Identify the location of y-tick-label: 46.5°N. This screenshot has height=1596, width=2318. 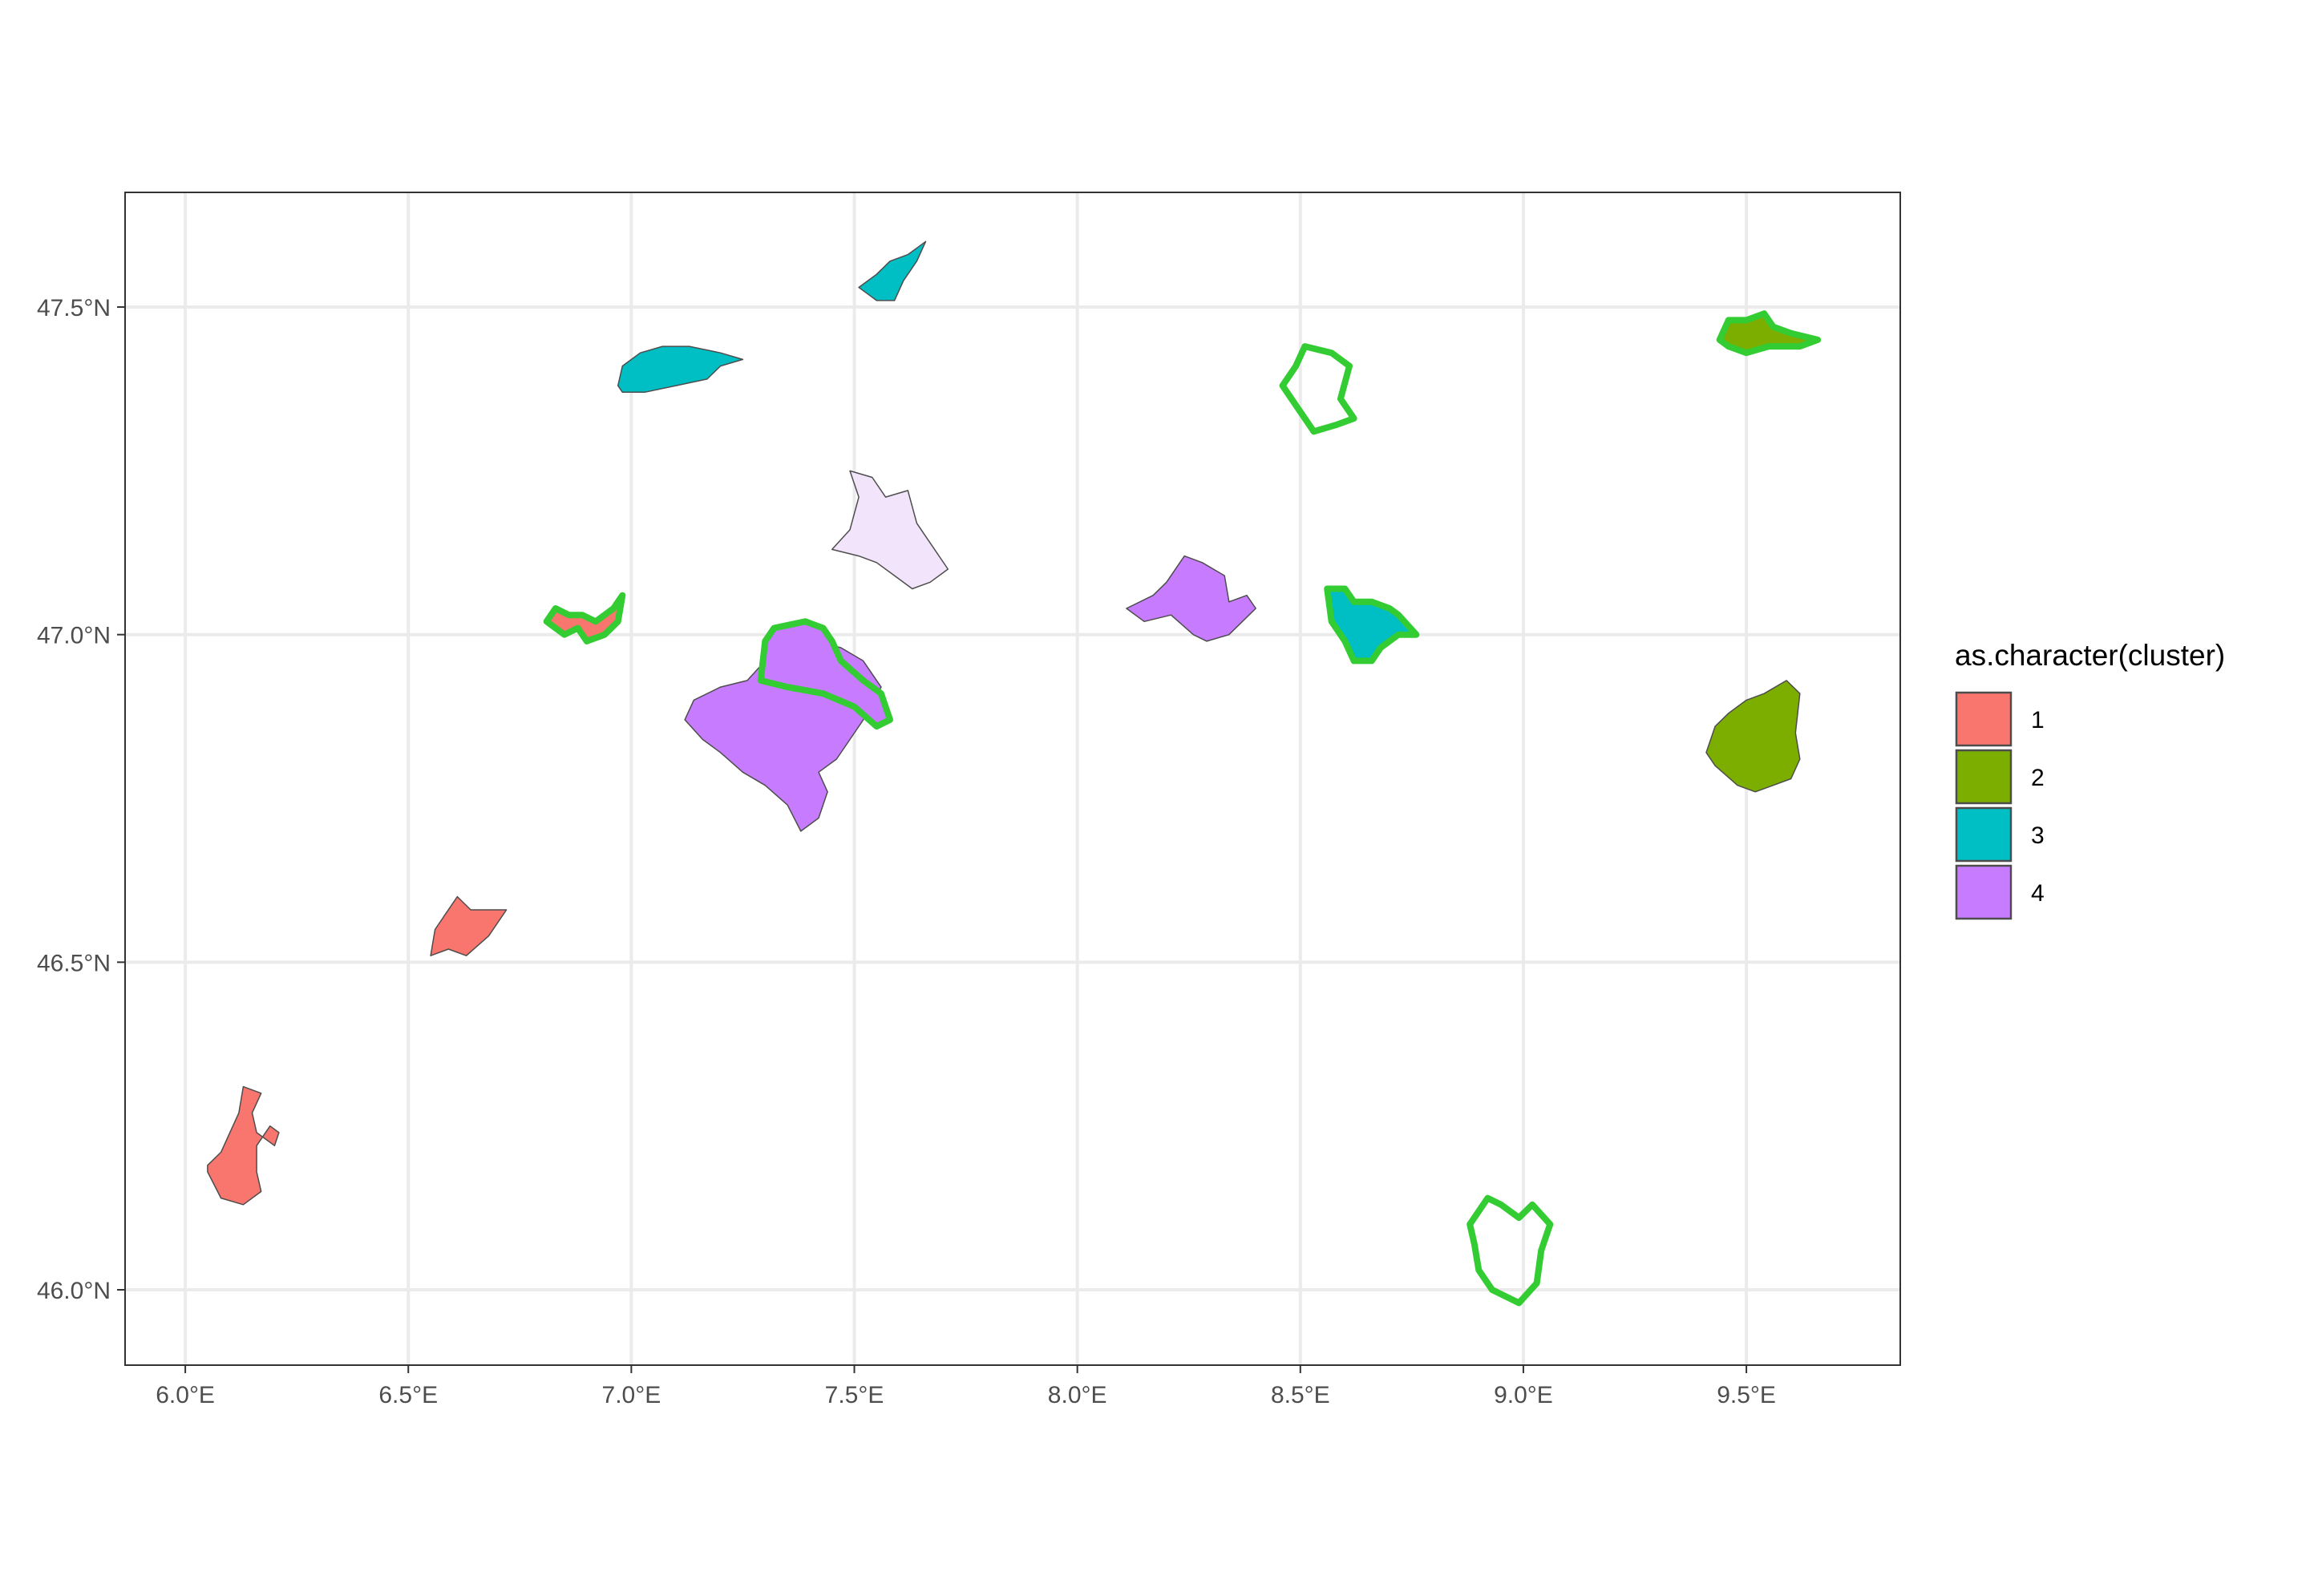
(74, 963).